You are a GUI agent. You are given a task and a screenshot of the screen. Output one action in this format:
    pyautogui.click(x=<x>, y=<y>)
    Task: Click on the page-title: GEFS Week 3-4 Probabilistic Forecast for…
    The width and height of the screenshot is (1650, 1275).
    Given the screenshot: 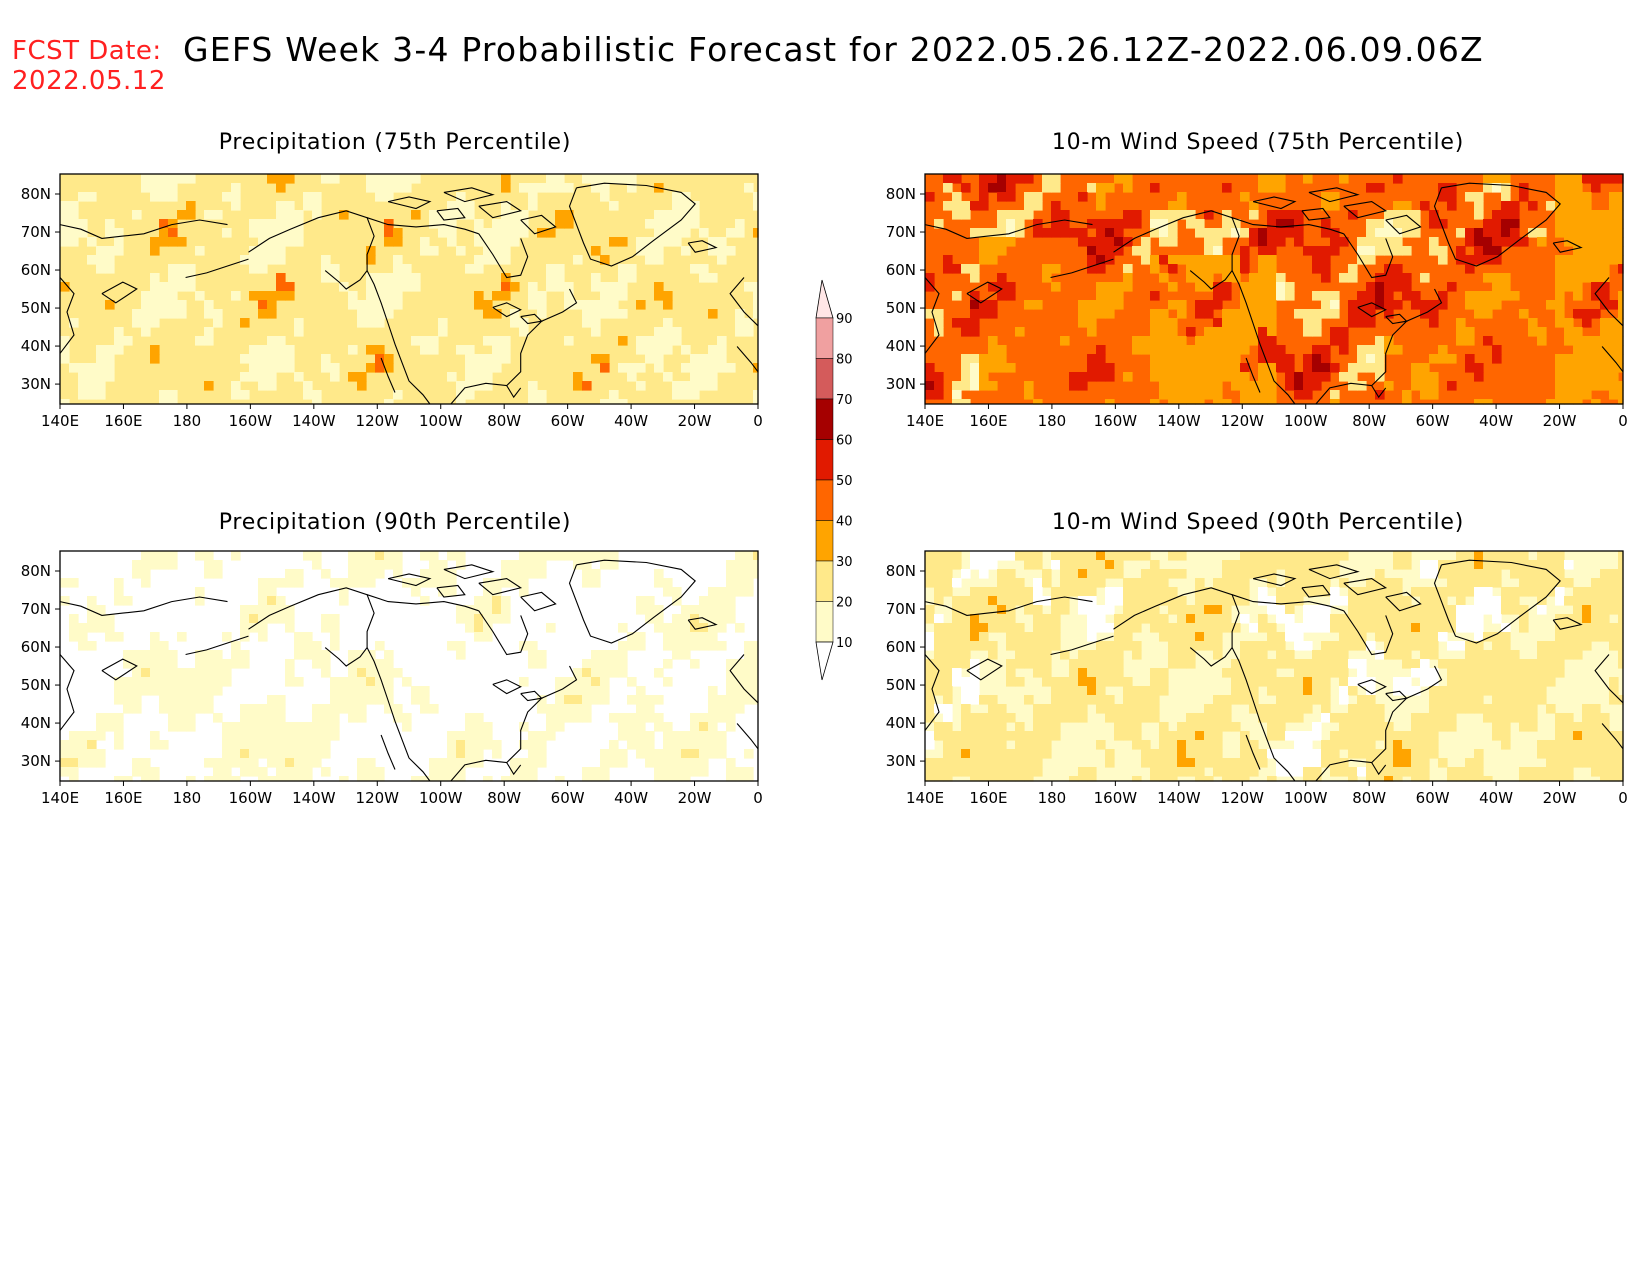 What is the action you would take?
    pyautogui.click(x=833, y=49)
    